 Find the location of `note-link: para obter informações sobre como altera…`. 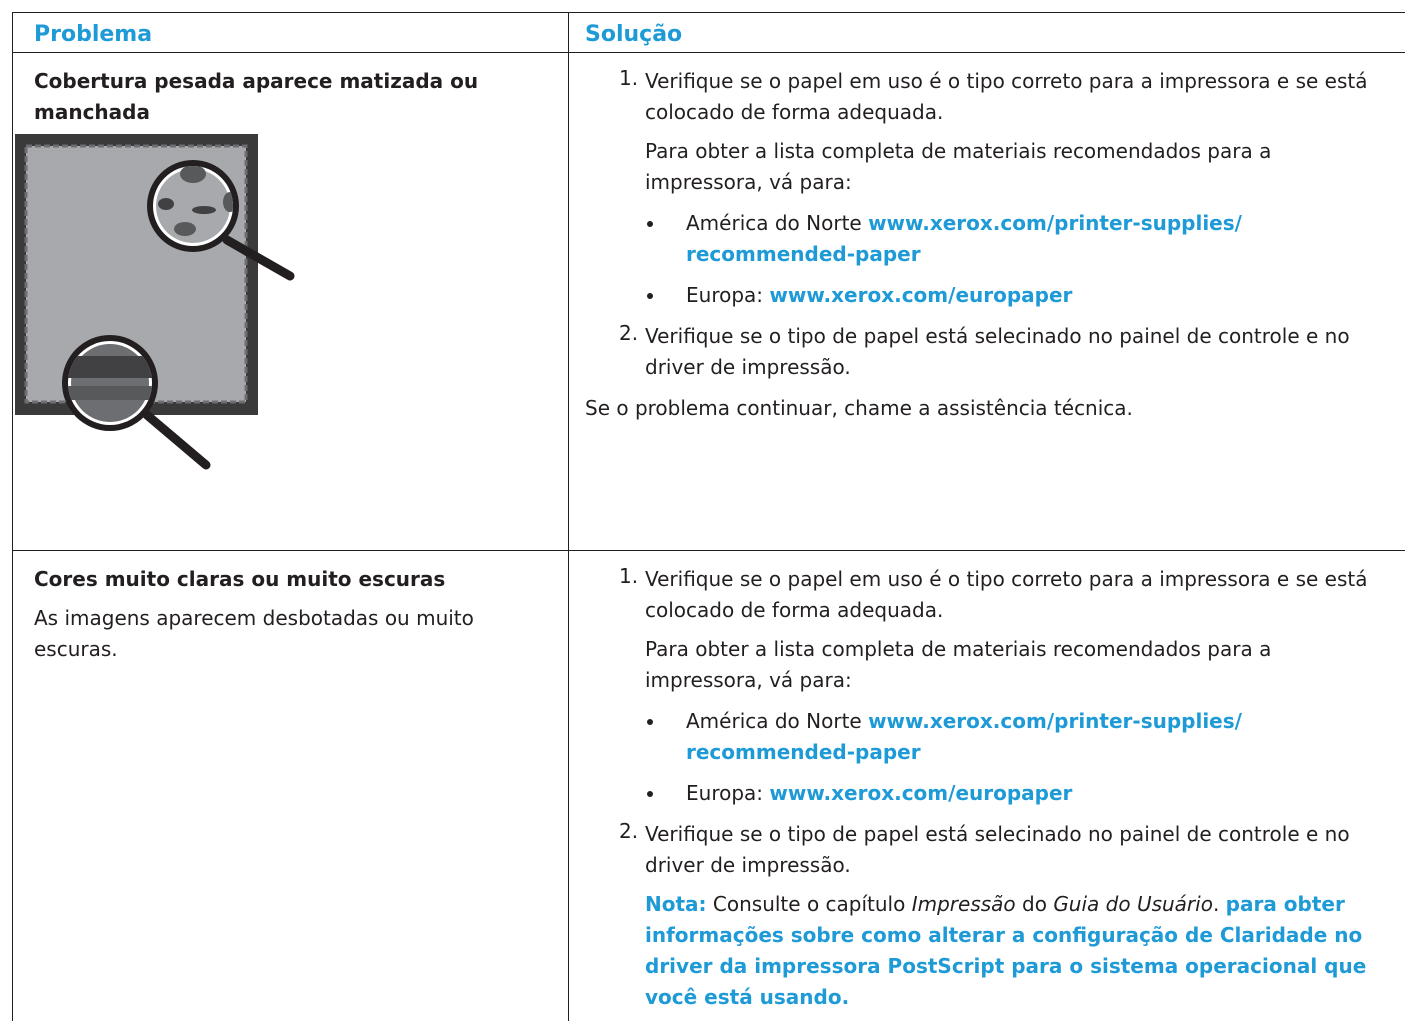

note-link: para obter informações sobre como altera… is located at coordinates (1006, 950).